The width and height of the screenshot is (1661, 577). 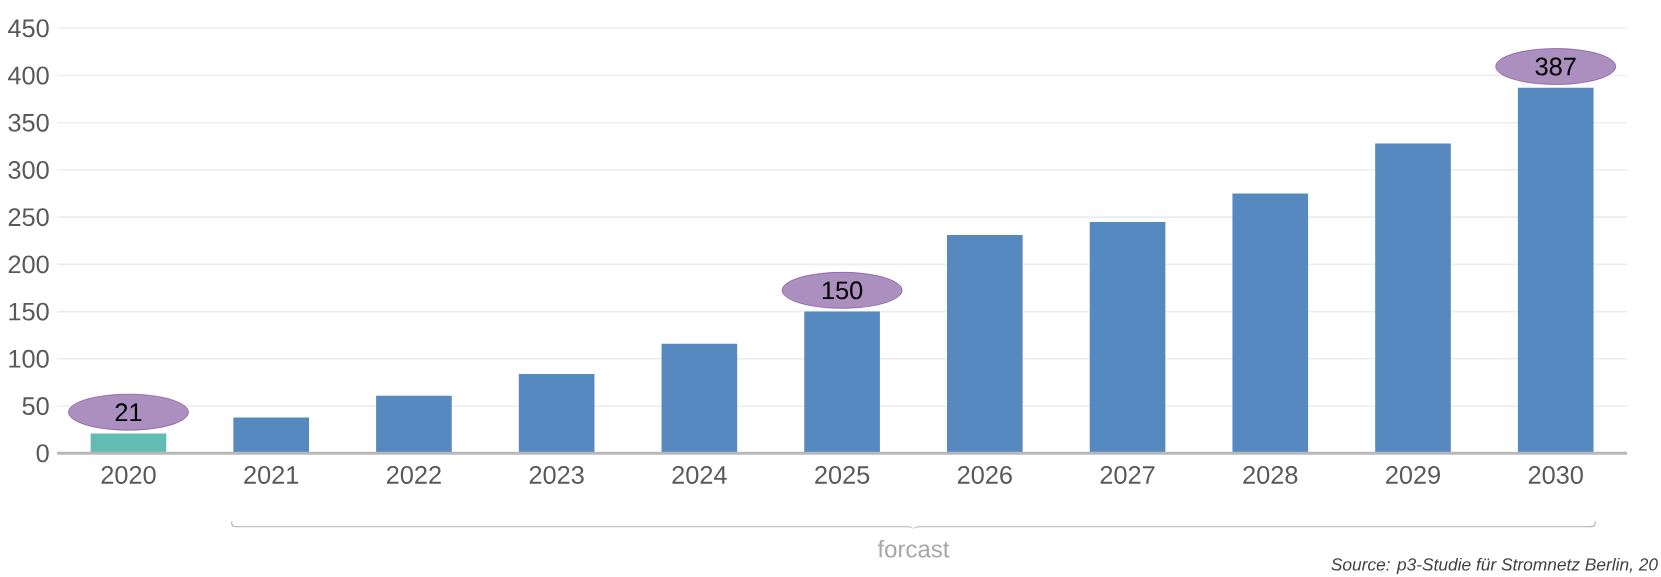 What do you see at coordinates (28, 75) in the screenshot?
I see `y-tick-label: 400` at bounding box center [28, 75].